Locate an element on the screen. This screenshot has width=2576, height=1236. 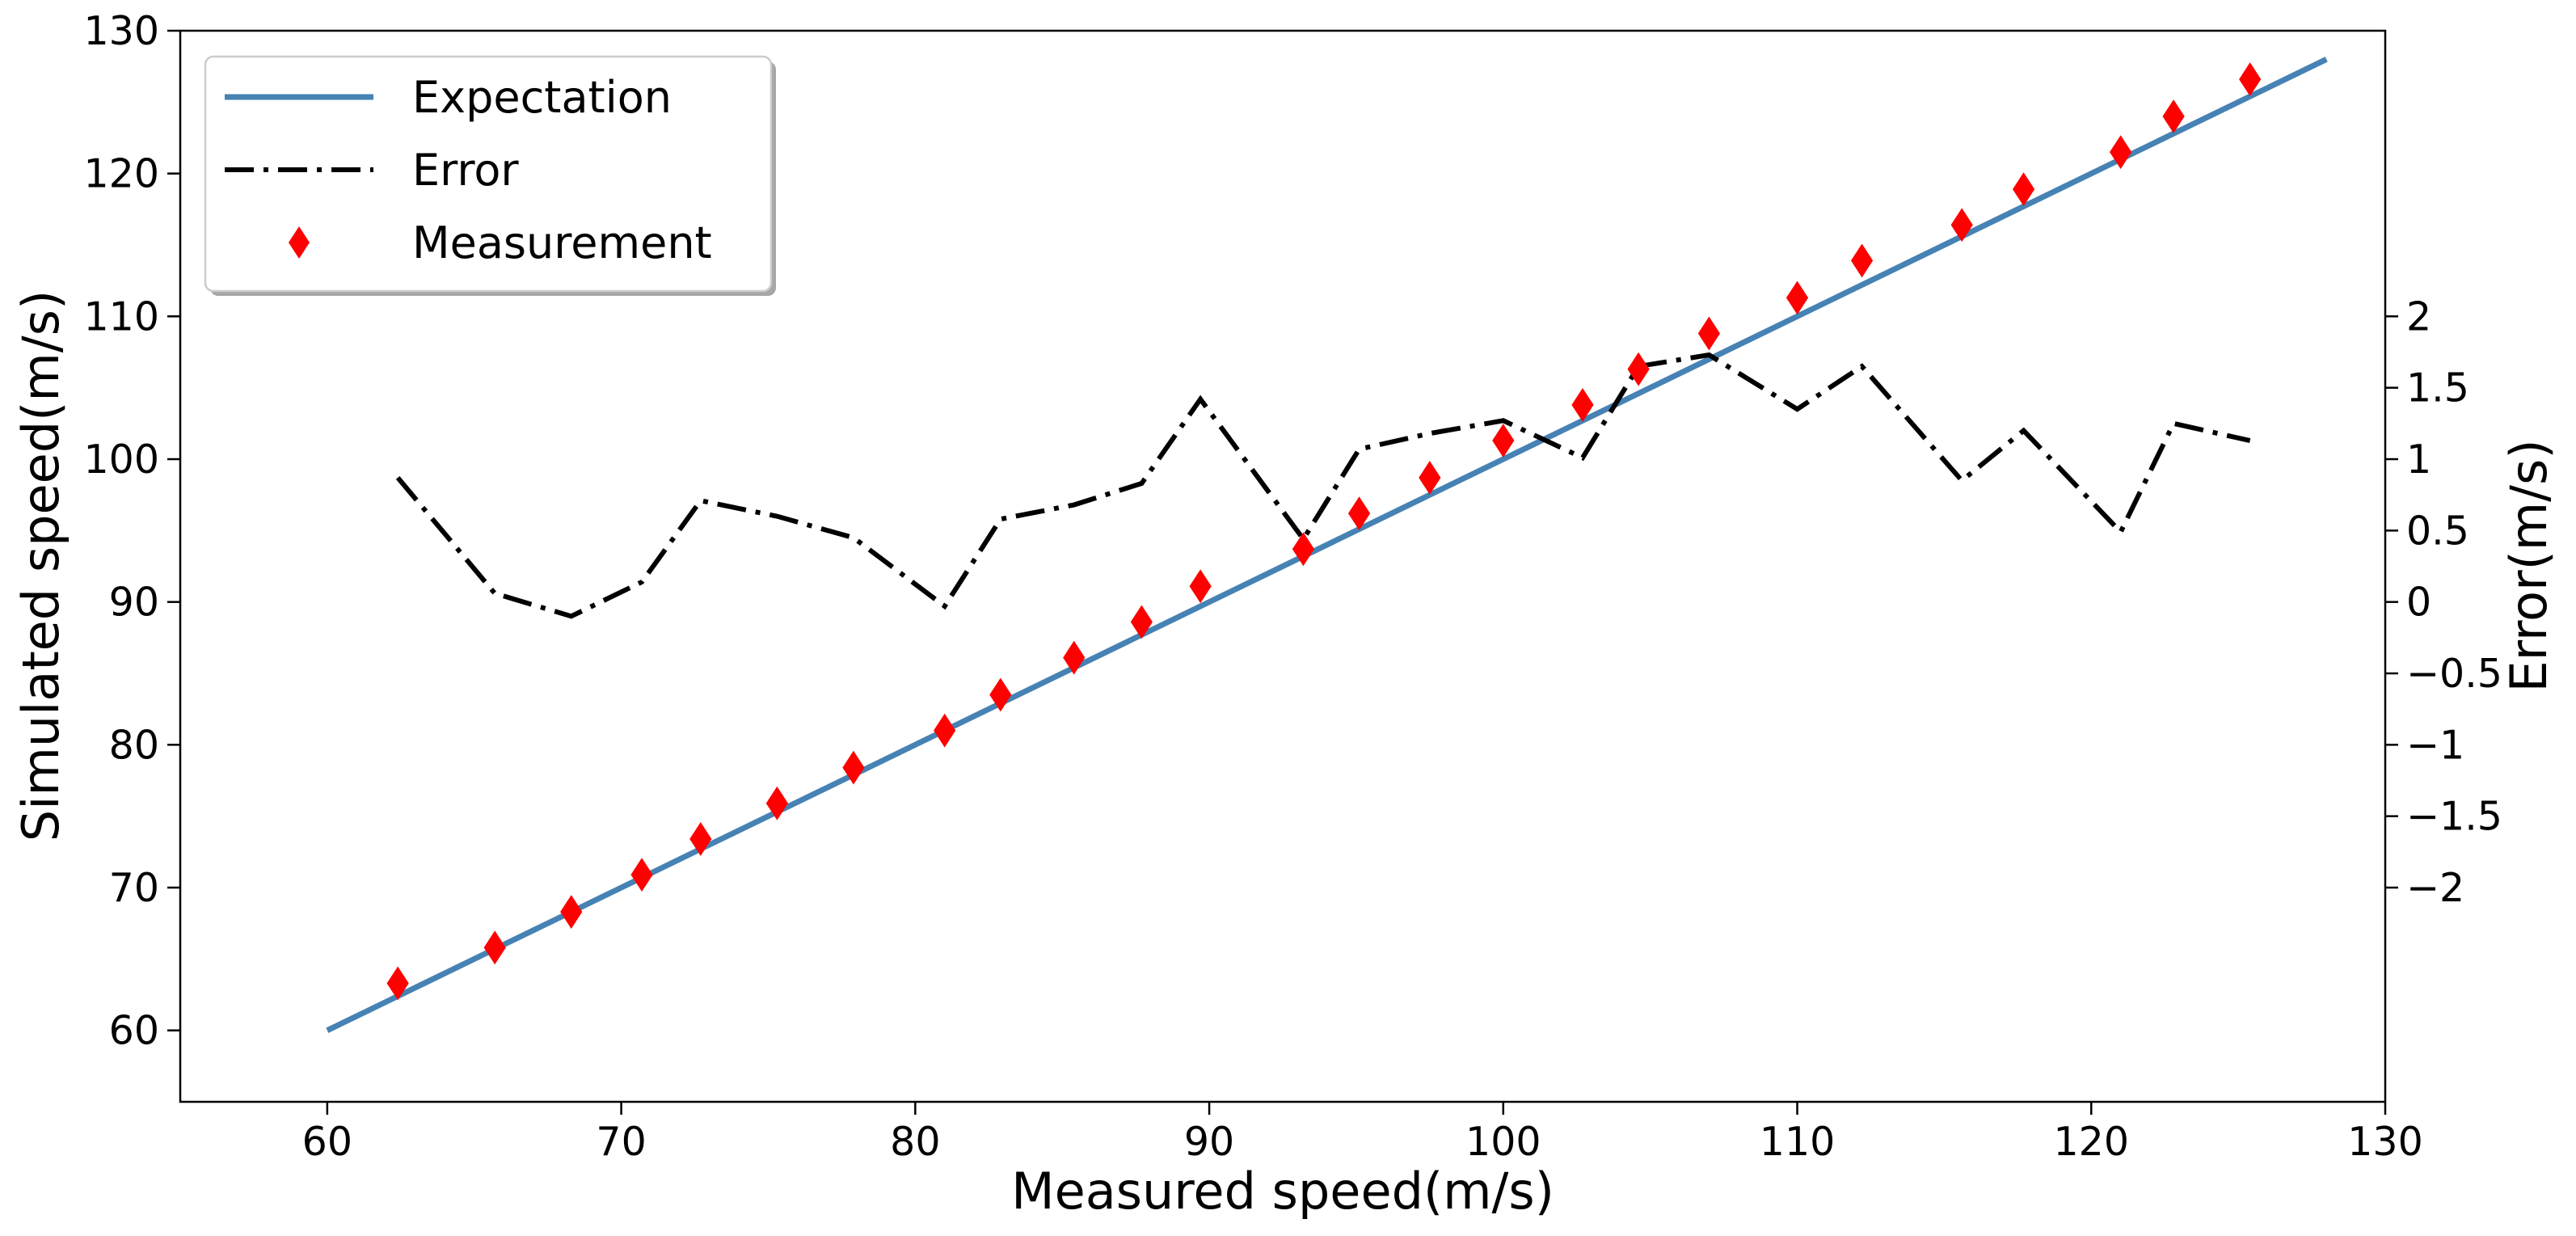
x-tick-label: 100 is located at coordinates (1503, 1142).